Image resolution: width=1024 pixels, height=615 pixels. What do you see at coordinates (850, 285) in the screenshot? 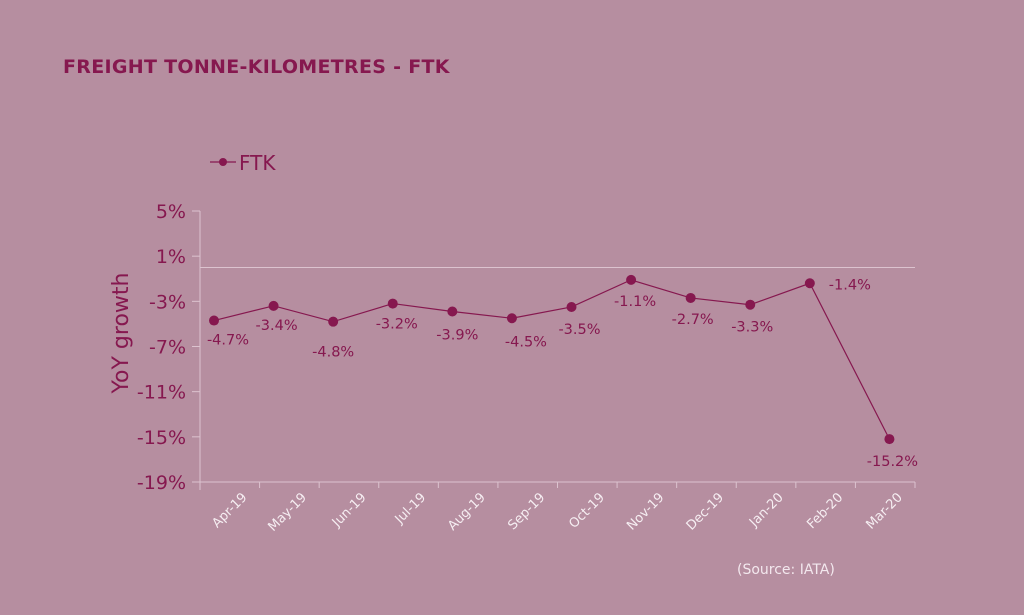
I see `data-label: -1.4%` at bounding box center [850, 285].